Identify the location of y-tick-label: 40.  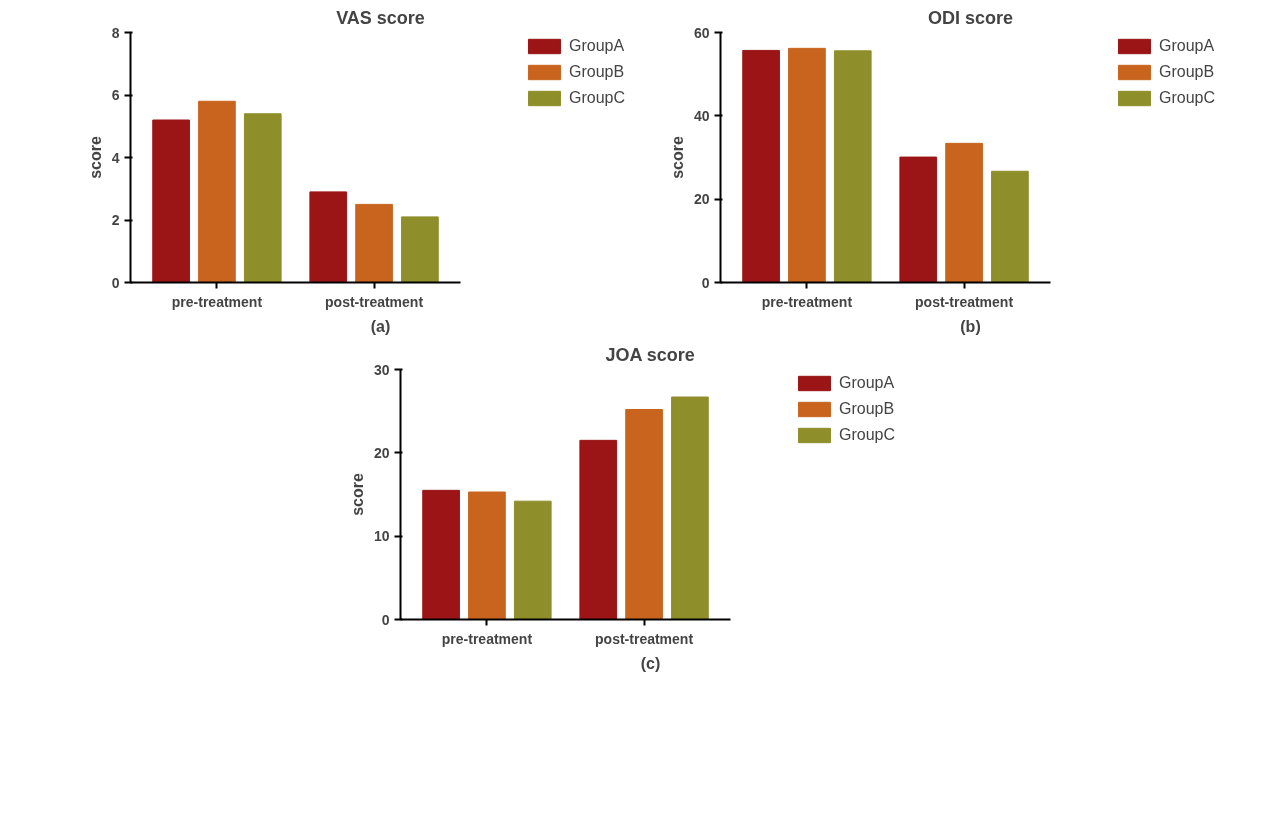
(701, 115).